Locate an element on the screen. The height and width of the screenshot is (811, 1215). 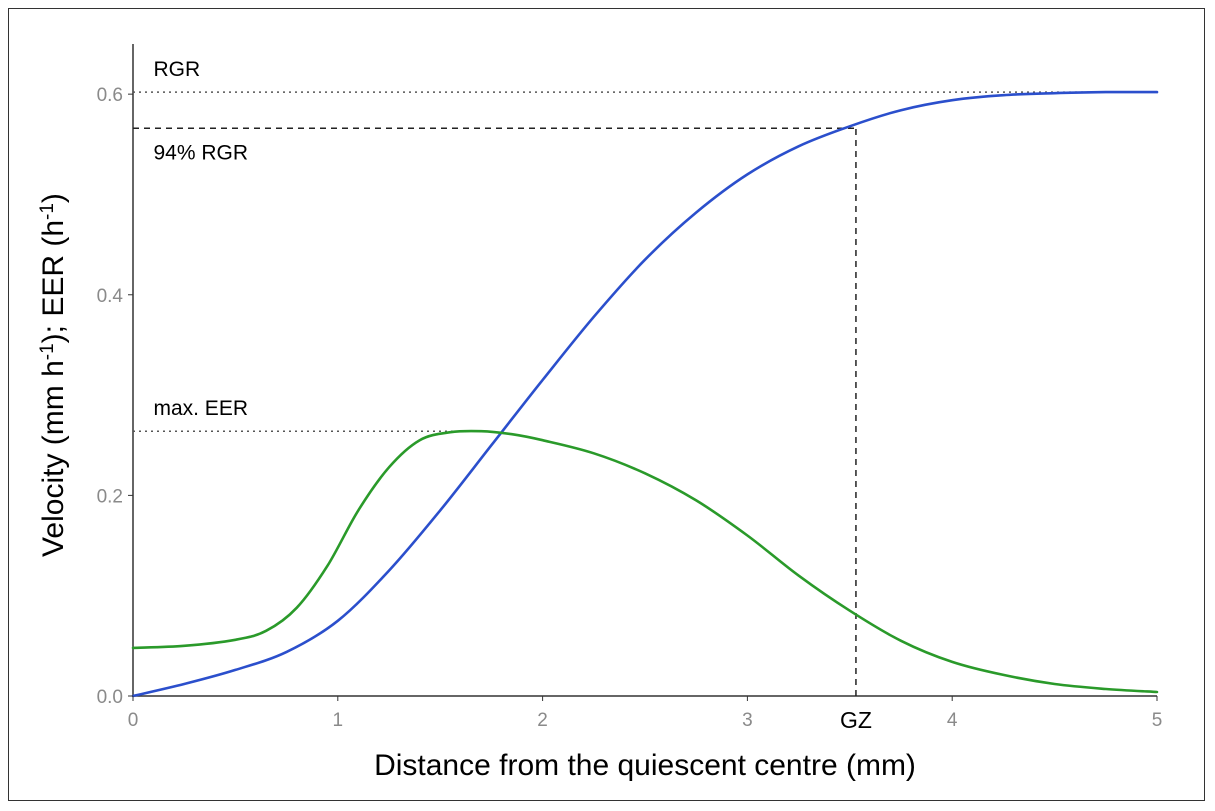
y-tick-label: 0.4 is located at coordinates (110, 296).